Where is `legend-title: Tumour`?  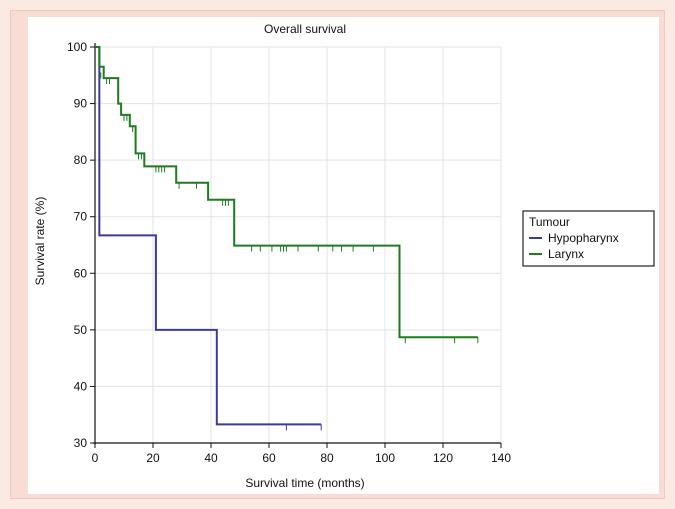 legend-title: Tumour is located at coordinates (549, 222).